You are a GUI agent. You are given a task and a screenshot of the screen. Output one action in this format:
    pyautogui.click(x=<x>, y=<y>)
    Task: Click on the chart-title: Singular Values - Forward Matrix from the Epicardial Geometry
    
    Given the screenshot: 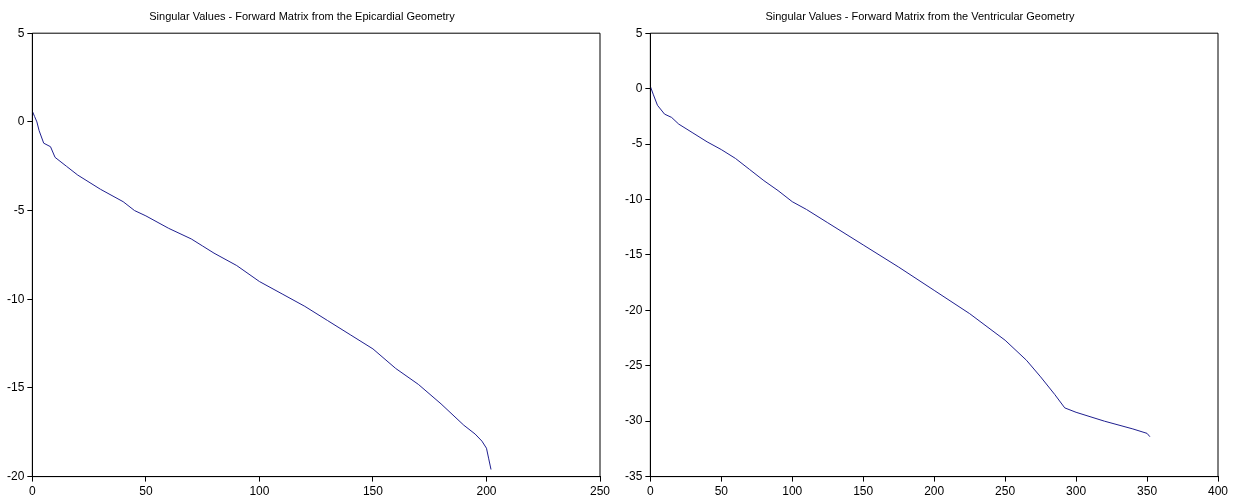 What is the action you would take?
    pyautogui.click(x=302, y=15)
    